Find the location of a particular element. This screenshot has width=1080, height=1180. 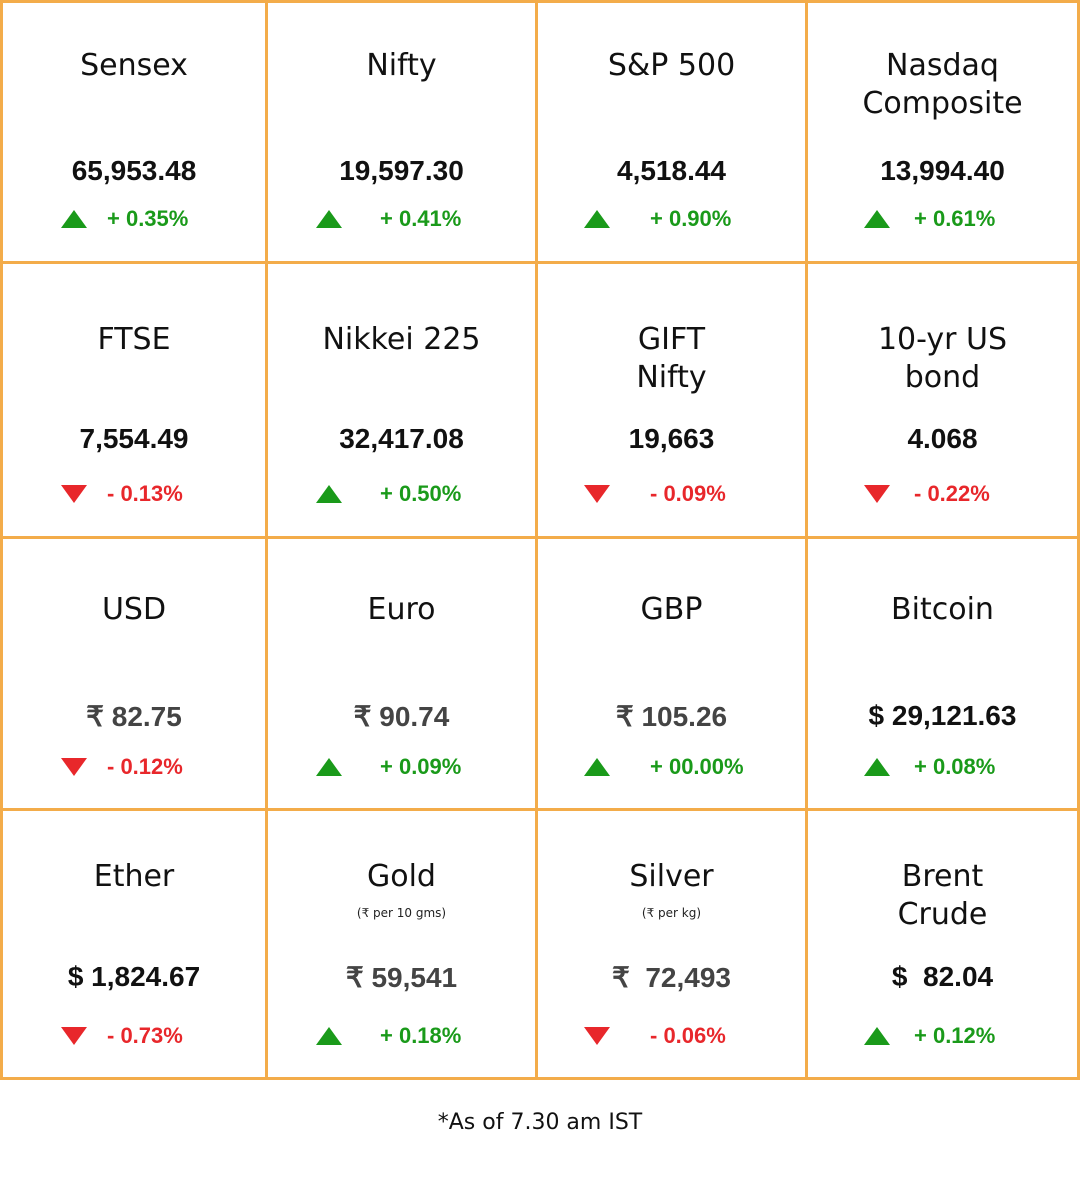

tile-change: + 0.18% is located at coordinates (388, 1036).